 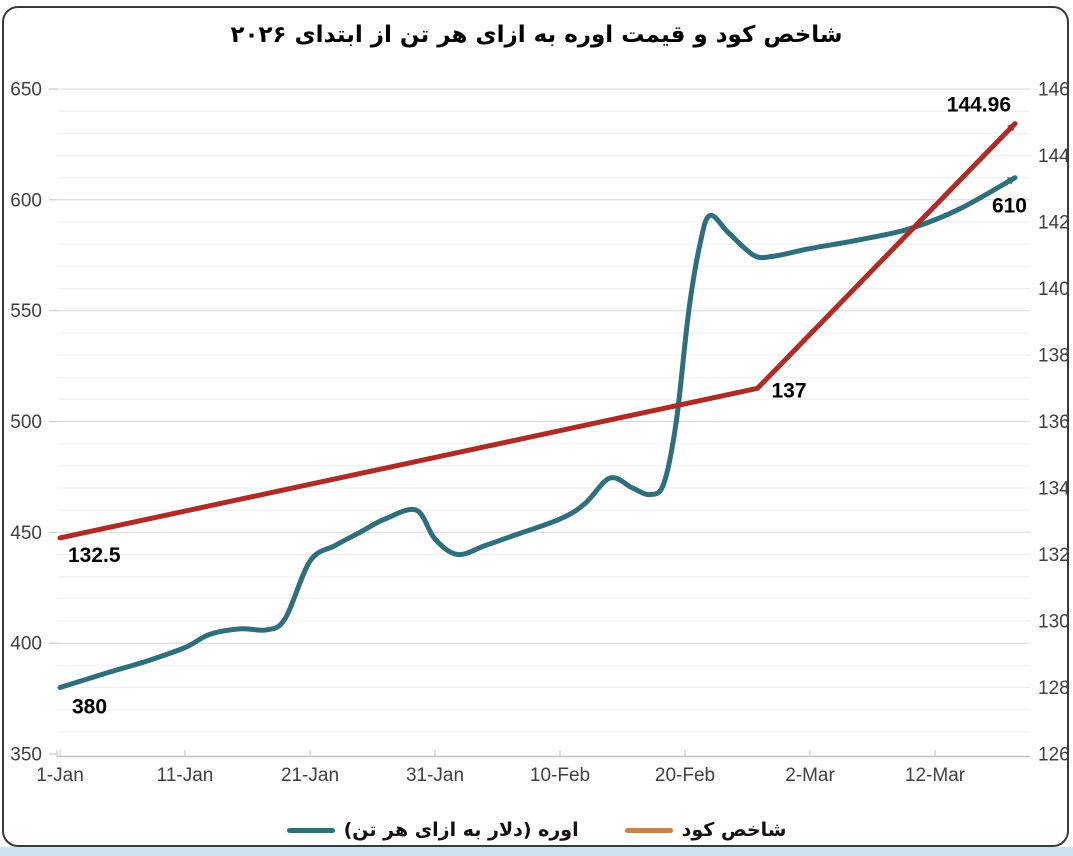 I want to click on right-axis-tick-label: 132, so click(x=1054, y=555).